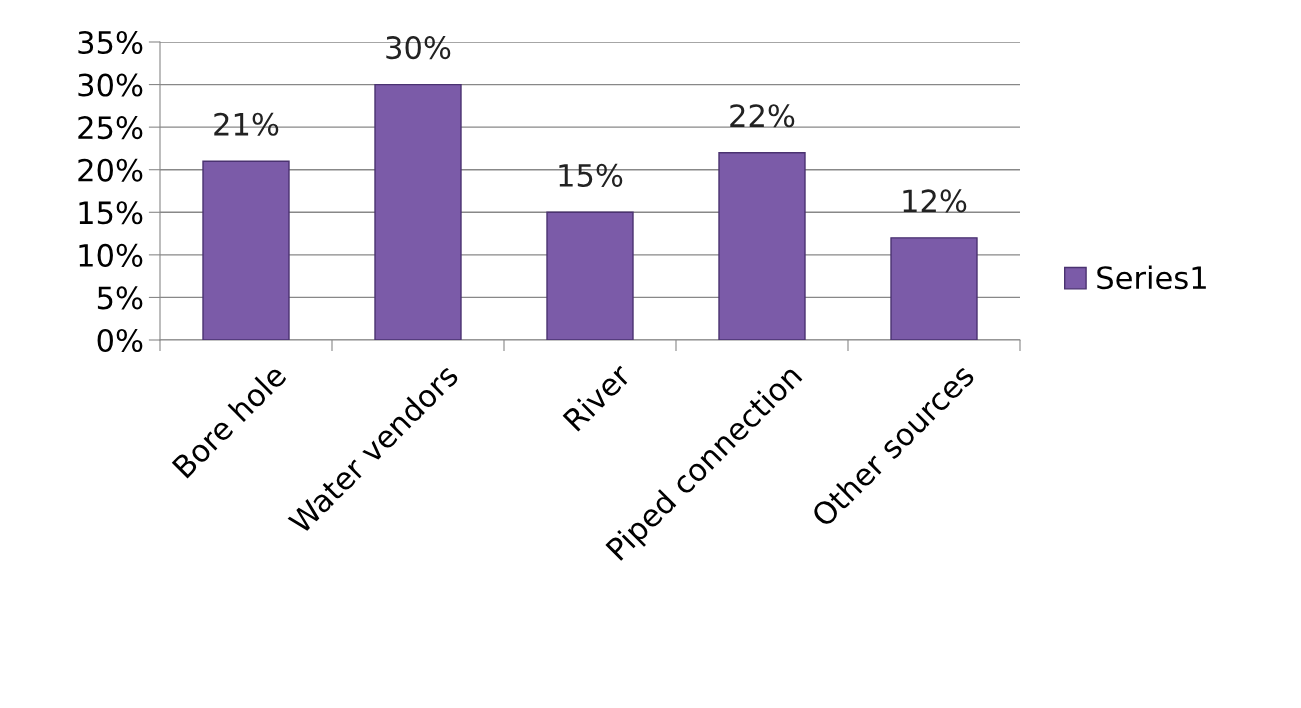 The width and height of the screenshot is (1301, 708). I want to click on y-tick-label: 5%, so click(120, 298).